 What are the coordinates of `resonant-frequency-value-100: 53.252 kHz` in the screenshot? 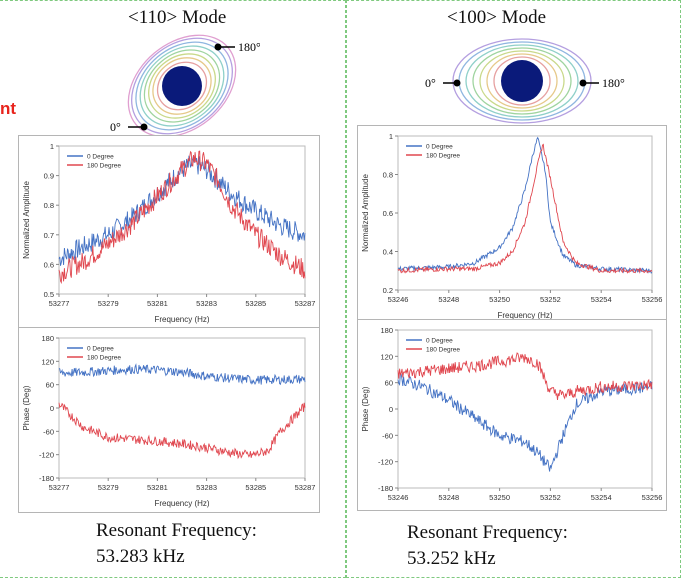 It's located at (451, 558).